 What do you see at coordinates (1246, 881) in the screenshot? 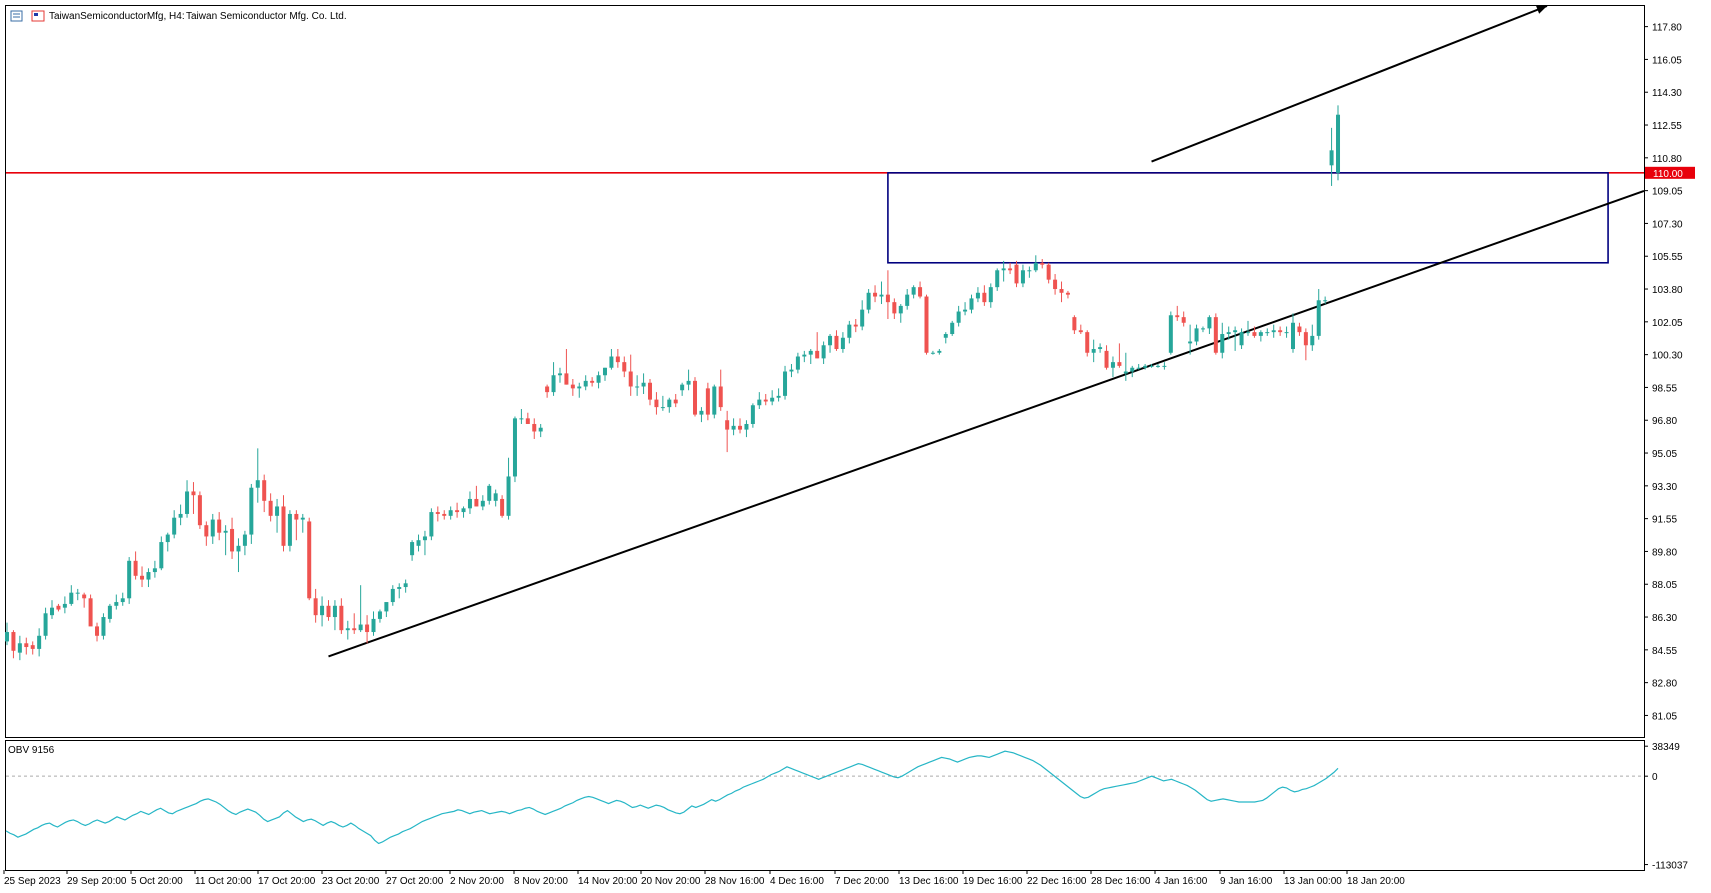
I see `time-axis-tick-label: 9 Jan 16:00` at bounding box center [1246, 881].